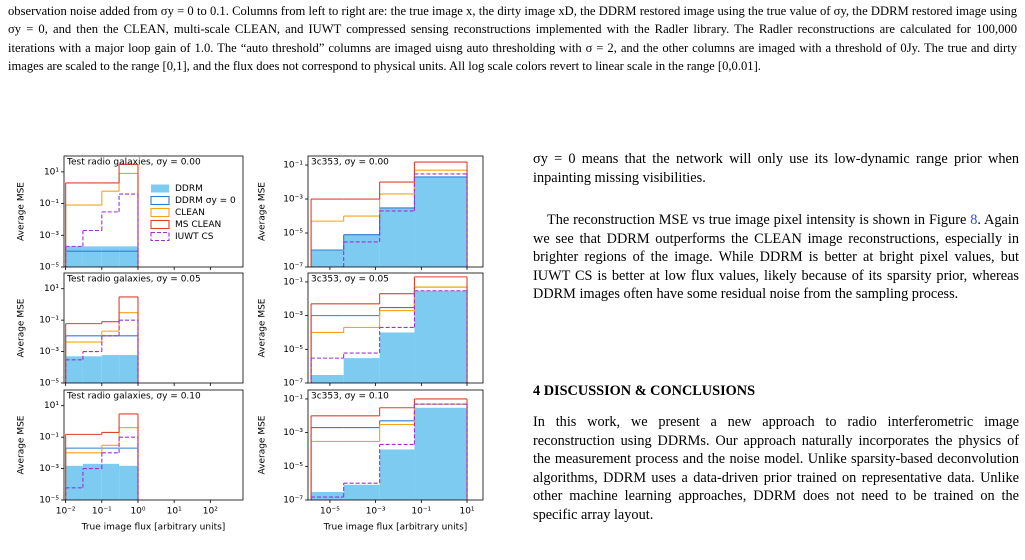 The image size is (1025, 560). Describe the element at coordinates (350, 280) in the screenshot. I see `panel-title: 3c353, σy = 0.05` at that location.